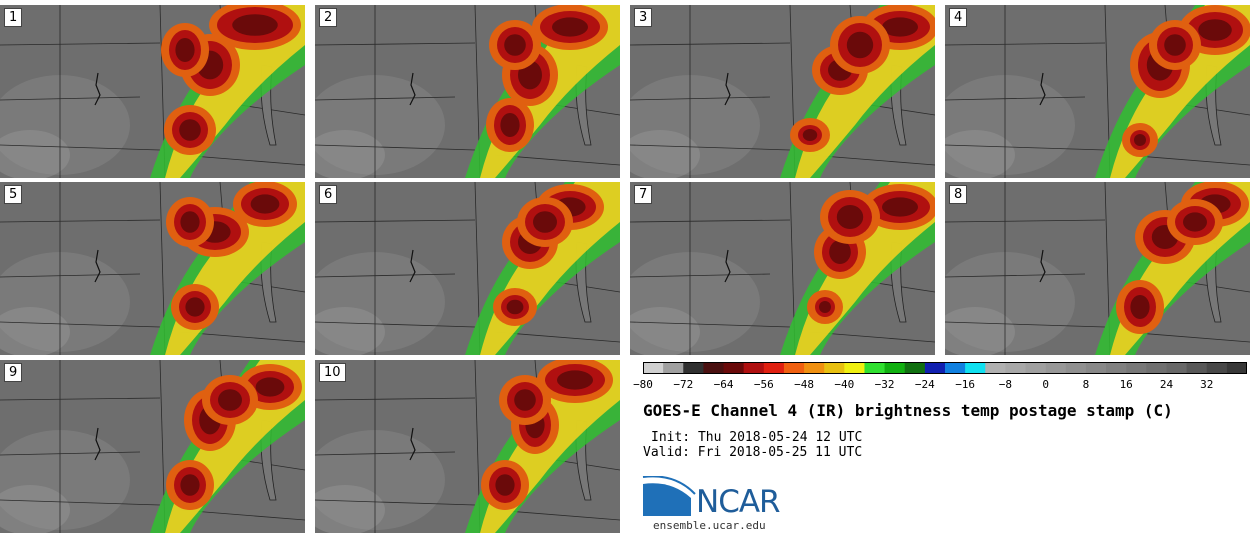 The height and width of the screenshot is (533, 1260). I want to click on ensemble-member-panel: 6, so click(467, 268).